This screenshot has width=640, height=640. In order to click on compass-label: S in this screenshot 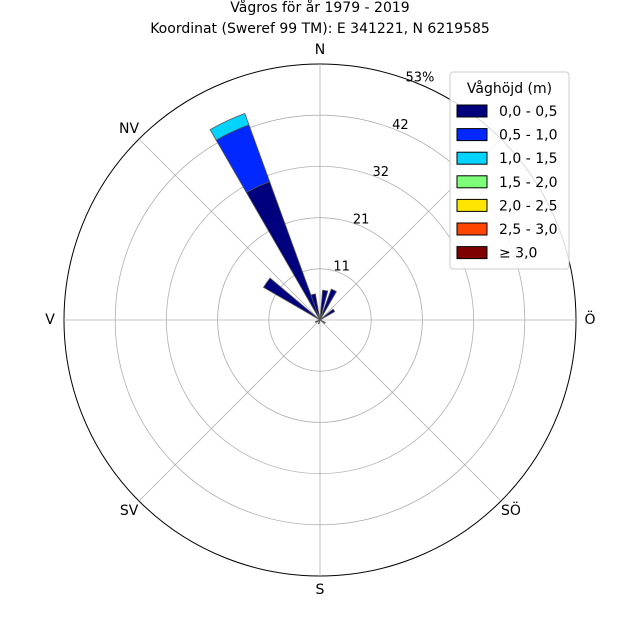, I will do `click(320, 590)`.